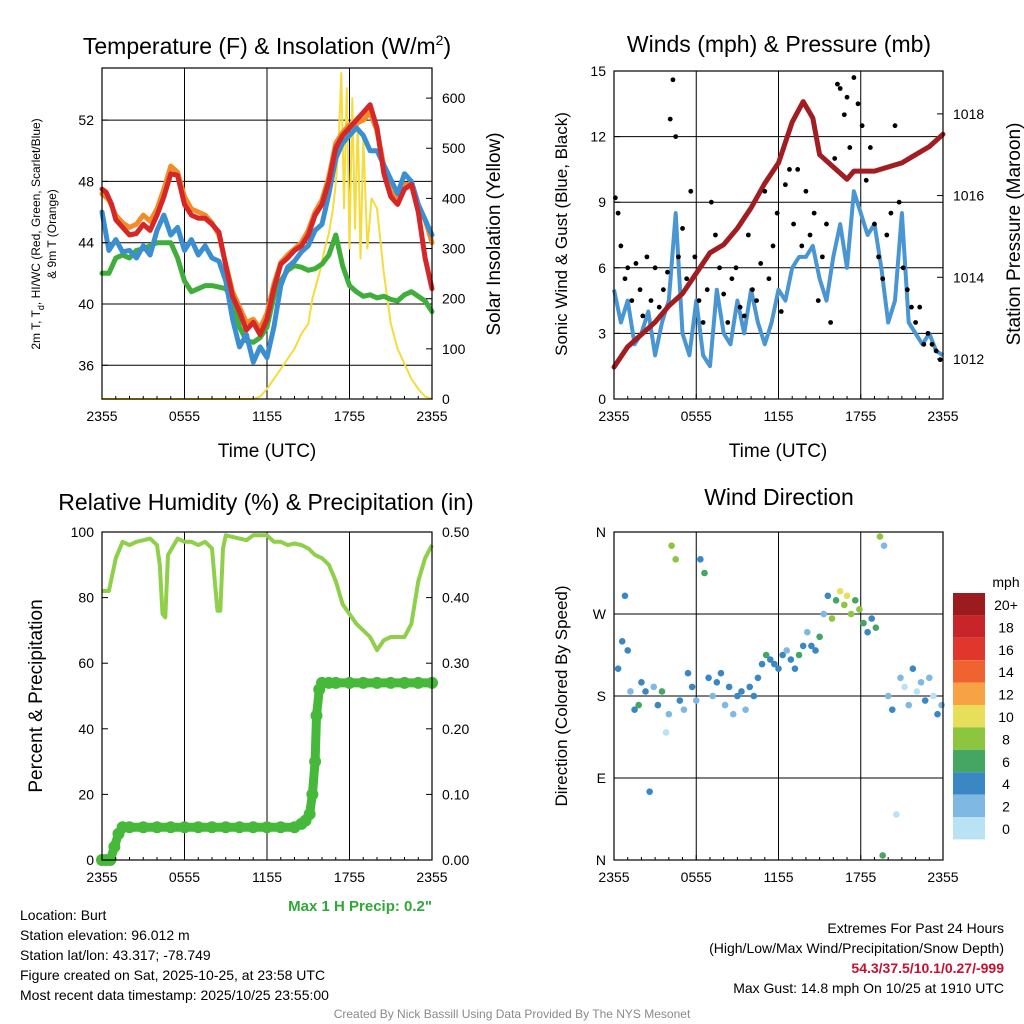  Describe the element at coordinates (267, 220) in the screenshot. I see `series-line-2m-t` at that location.